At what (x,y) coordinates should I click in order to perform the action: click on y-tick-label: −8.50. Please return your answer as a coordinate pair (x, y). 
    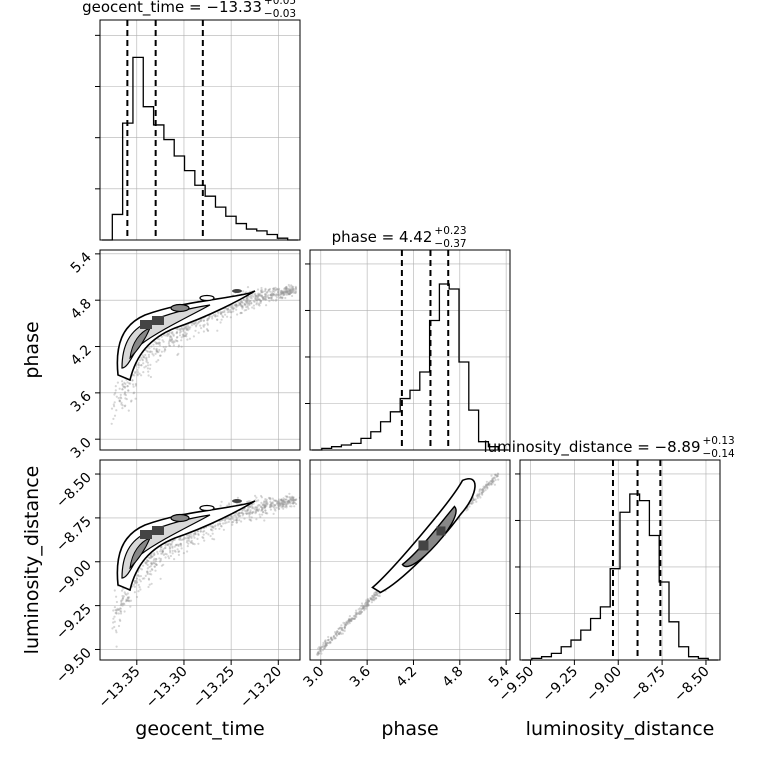
    Looking at the image, I should click on (74, 491).